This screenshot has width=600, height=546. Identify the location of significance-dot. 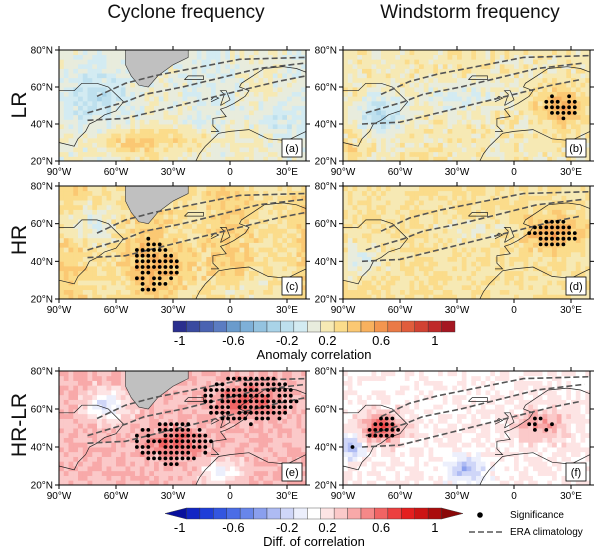
(176, 272).